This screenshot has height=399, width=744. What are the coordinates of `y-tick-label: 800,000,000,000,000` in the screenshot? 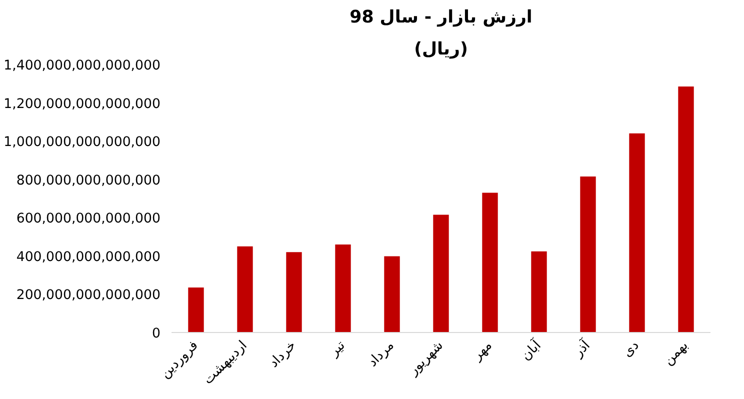 It's located at (88, 180).